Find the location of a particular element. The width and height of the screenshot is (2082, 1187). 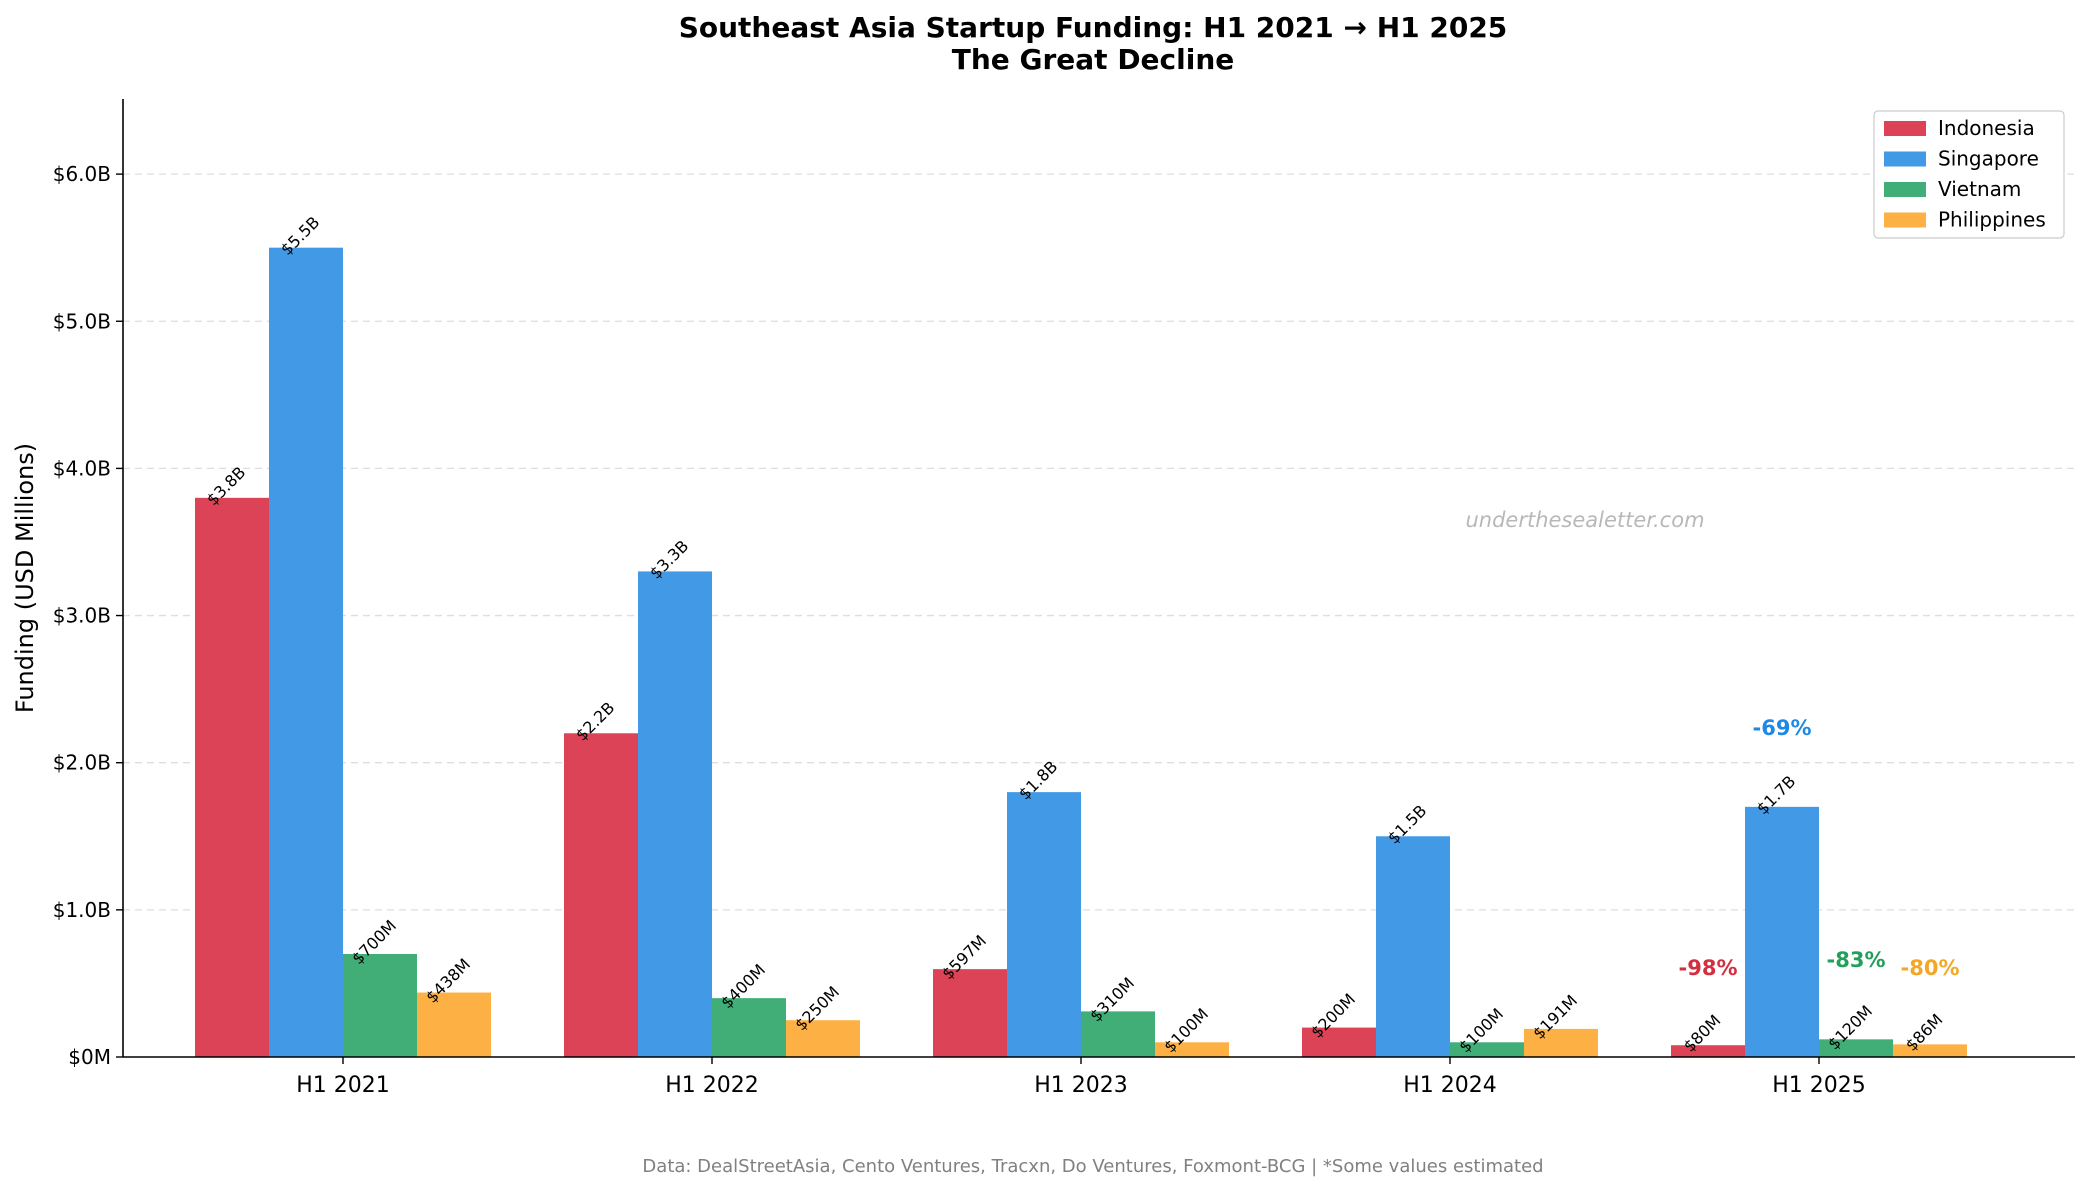

y-tick-label: $2.0B is located at coordinates (82, 763).